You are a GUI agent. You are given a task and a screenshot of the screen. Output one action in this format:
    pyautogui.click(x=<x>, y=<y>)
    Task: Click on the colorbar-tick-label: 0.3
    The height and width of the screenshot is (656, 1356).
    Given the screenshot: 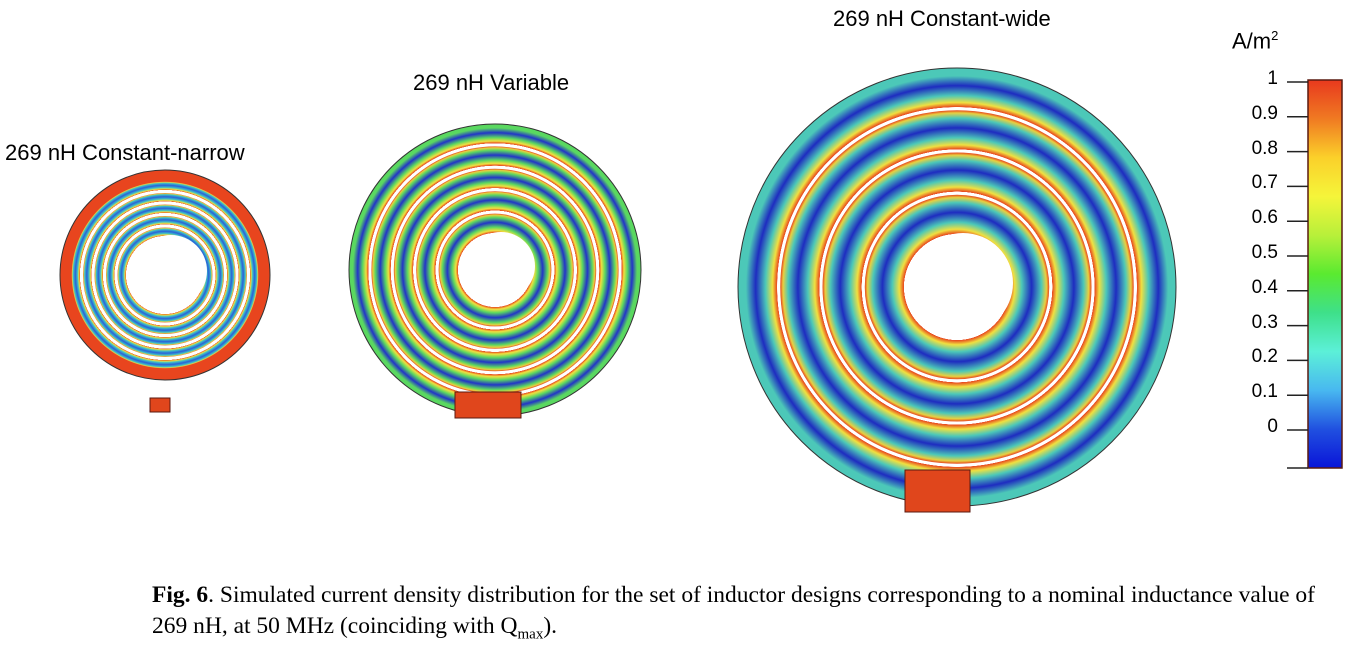 What is the action you would take?
    pyautogui.click(x=1264, y=322)
    